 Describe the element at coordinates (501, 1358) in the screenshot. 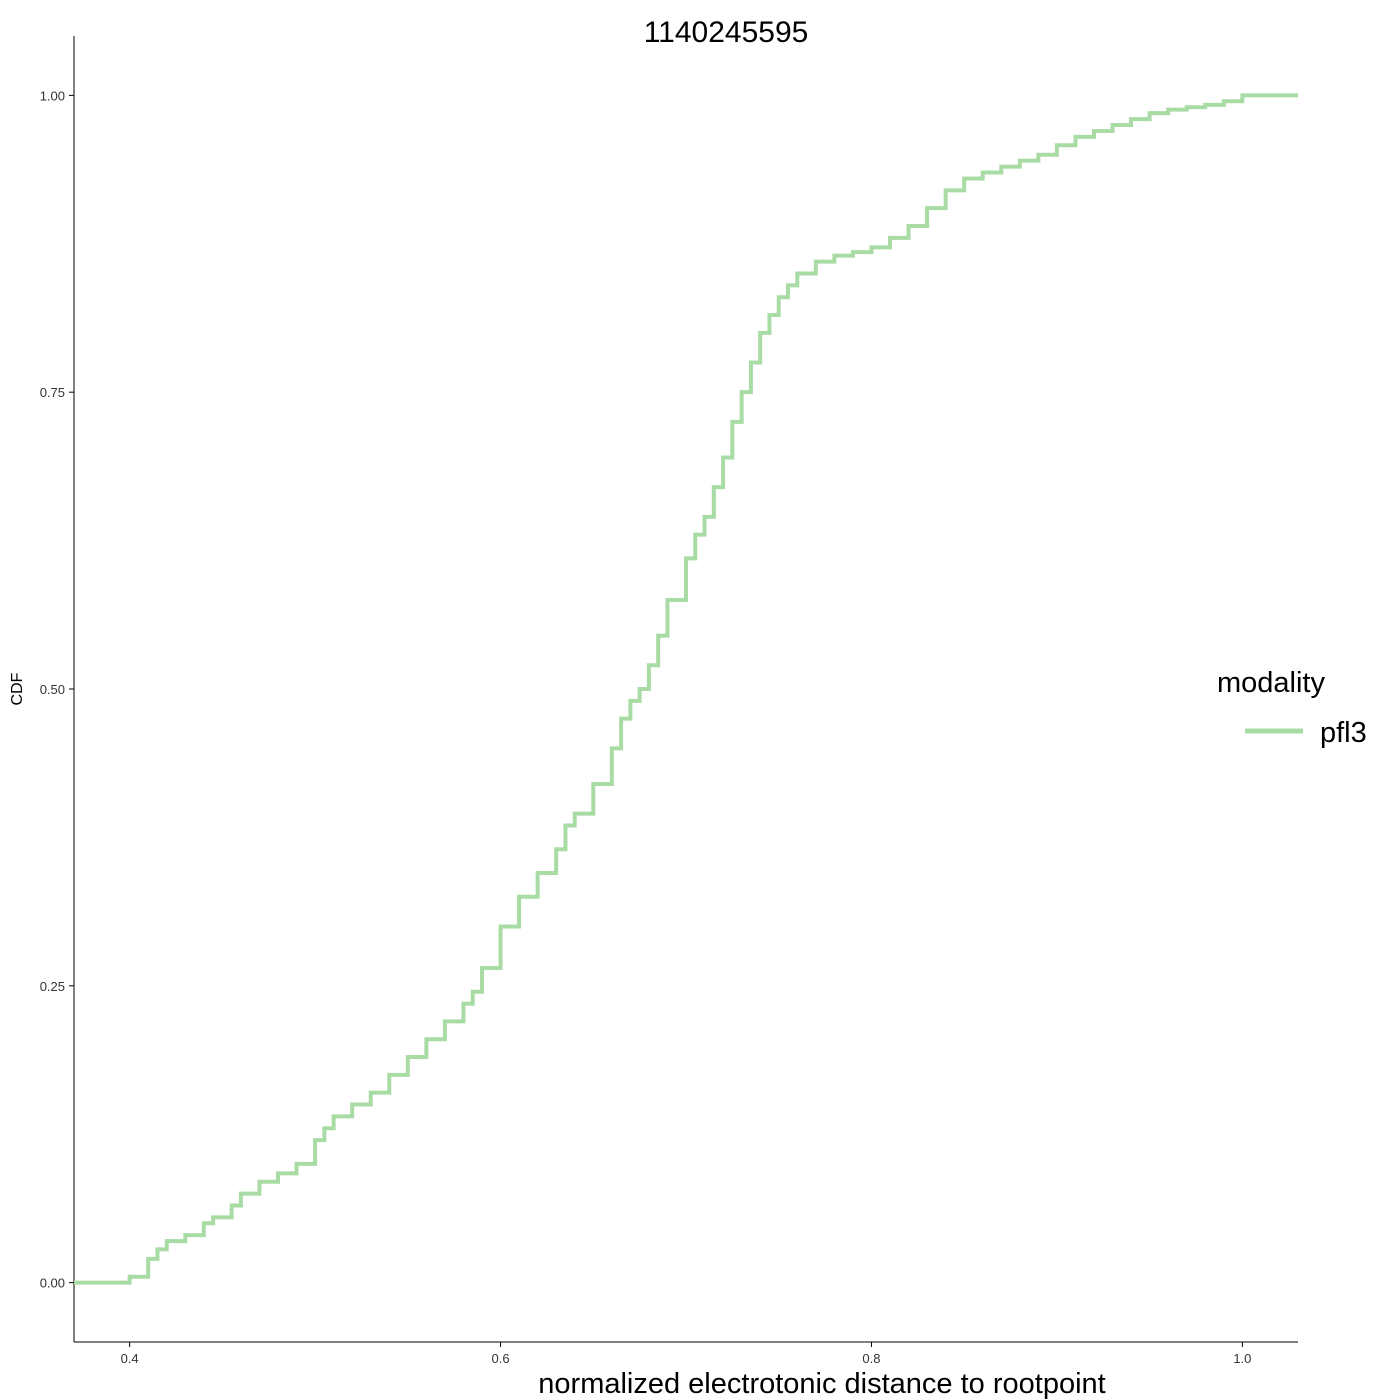

I see `x-tick-label: 0.6` at that location.